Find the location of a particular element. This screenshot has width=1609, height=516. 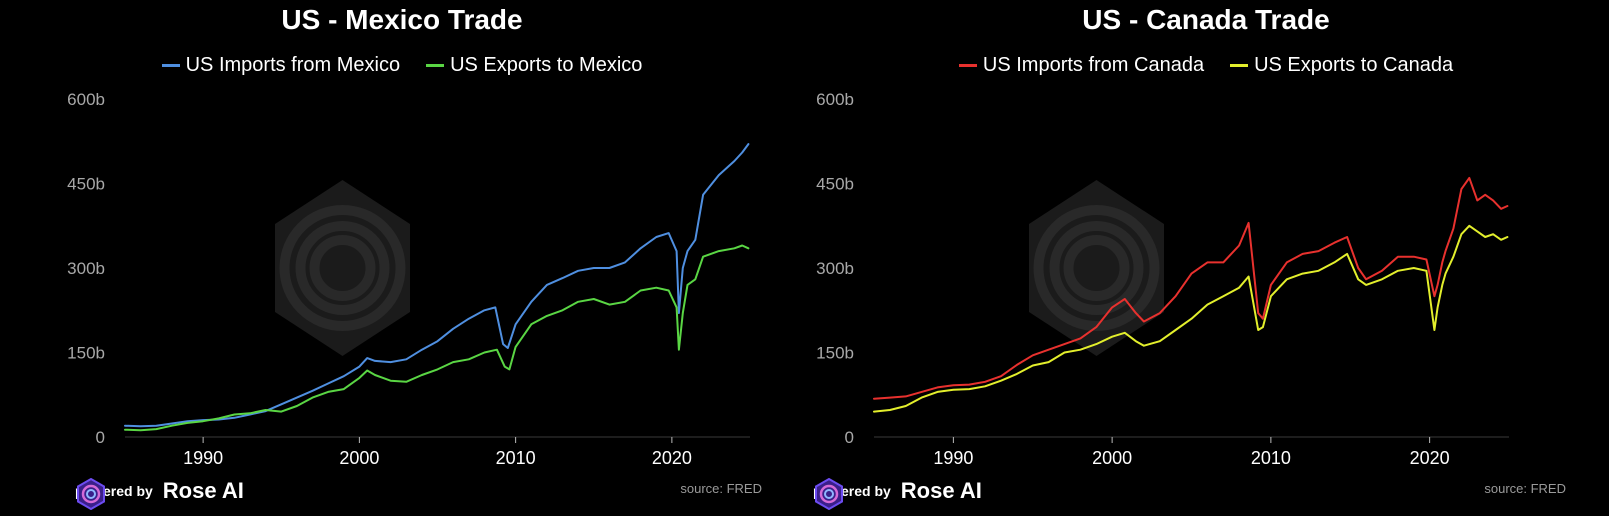

legend-item-imports-canada: US Imports from Canada is located at coordinates (1081, 65).